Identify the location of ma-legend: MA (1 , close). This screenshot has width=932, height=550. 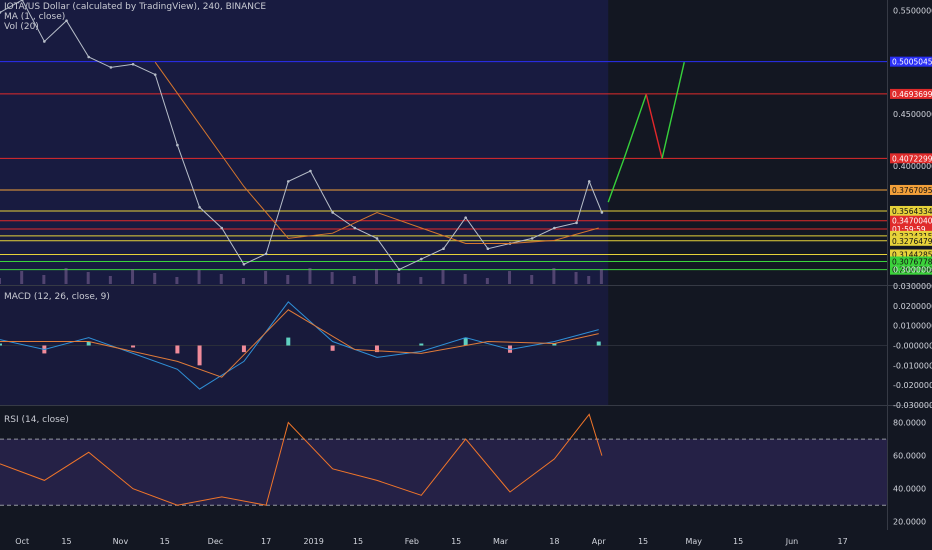
(35, 17).